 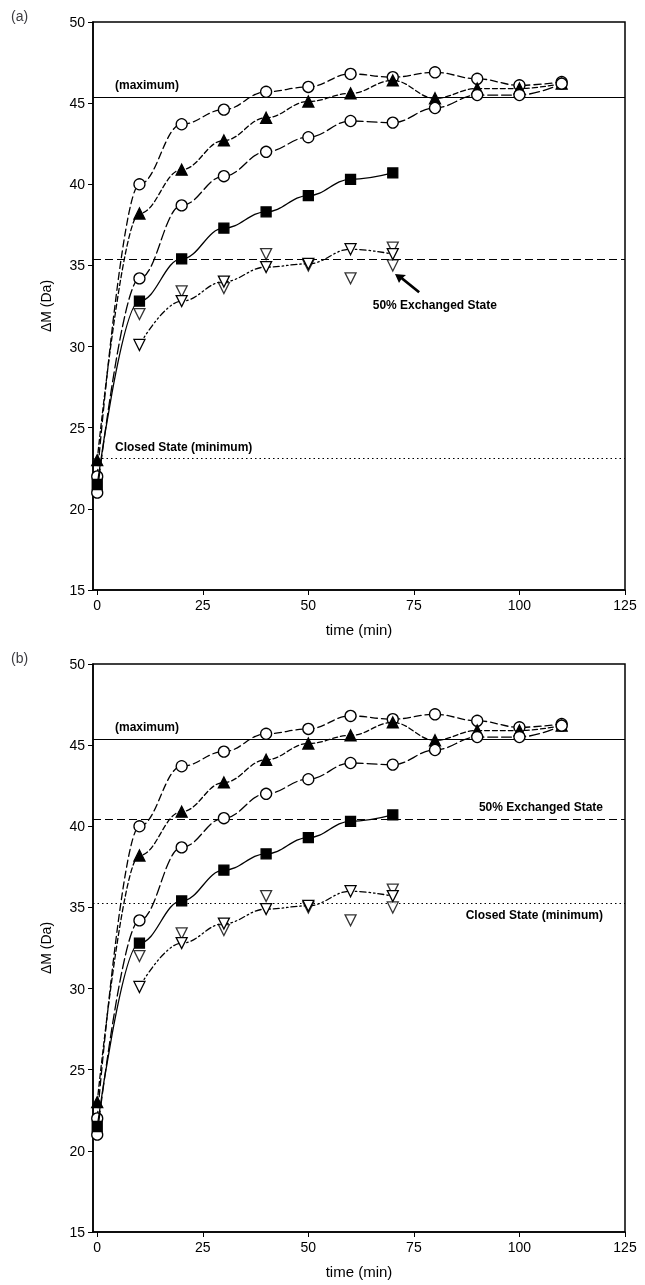 What do you see at coordinates (541, 806) in the screenshot?
I see `ref-line-label: 50% Exchanged State` at bounding box center [541, 806].